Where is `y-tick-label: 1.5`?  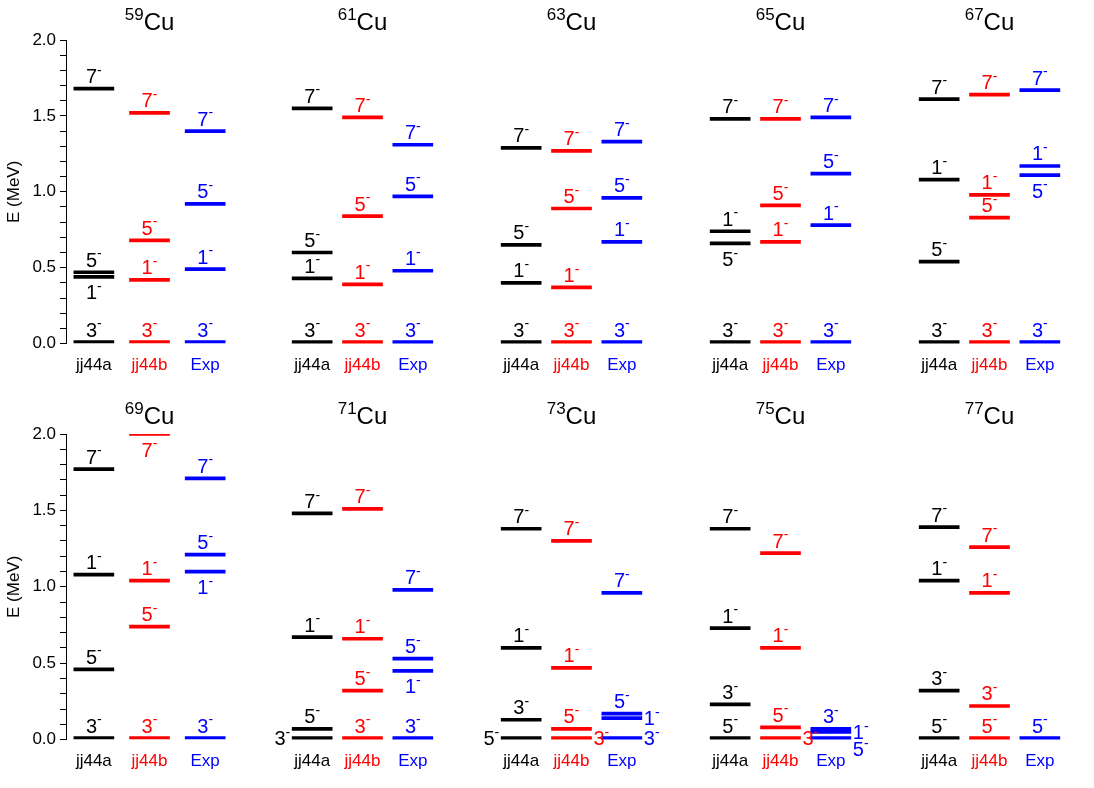
y-tick-label: 1.5 is located at coordinates (44, 115).